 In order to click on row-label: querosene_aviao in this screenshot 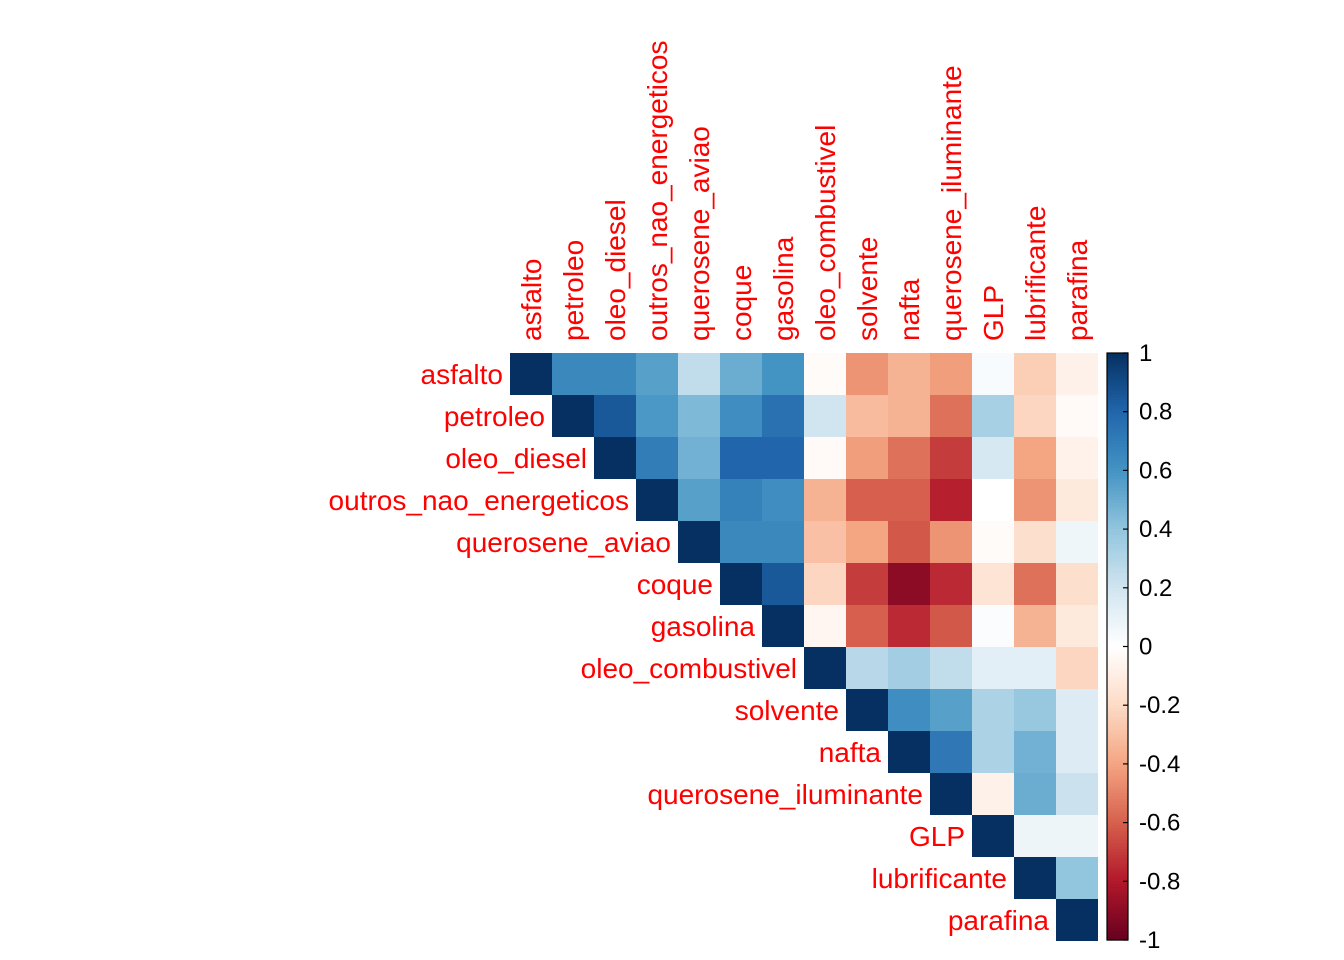, I will do `click(563, 542)`.